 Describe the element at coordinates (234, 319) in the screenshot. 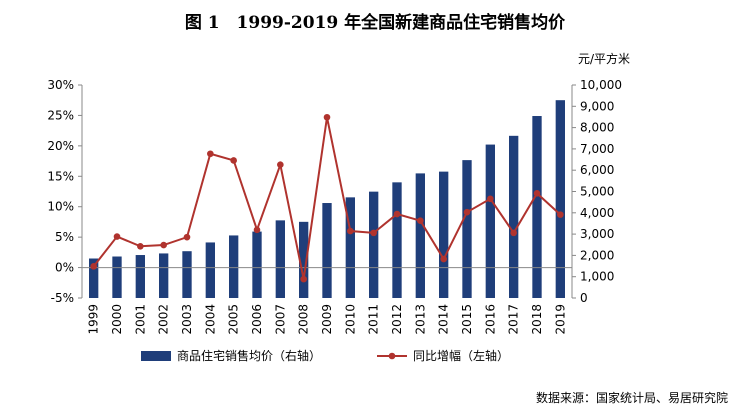

I see `x-tick-label: 2005` at that location.